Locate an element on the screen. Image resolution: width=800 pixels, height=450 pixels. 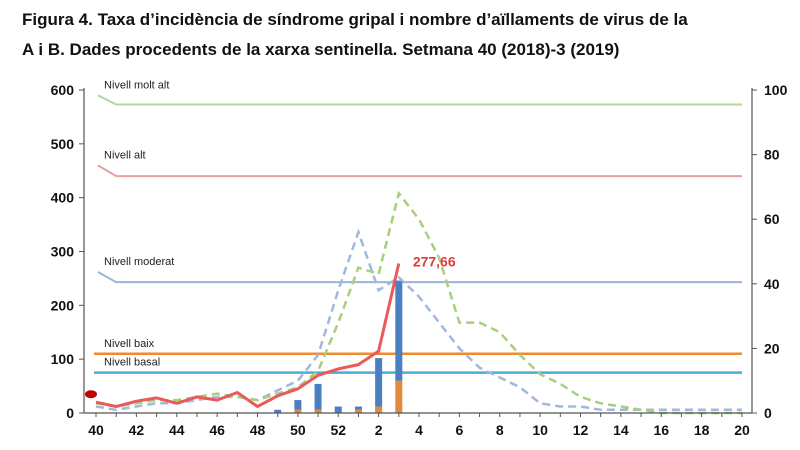
right-tick-label: 100 is located at coordinates (776, 90).